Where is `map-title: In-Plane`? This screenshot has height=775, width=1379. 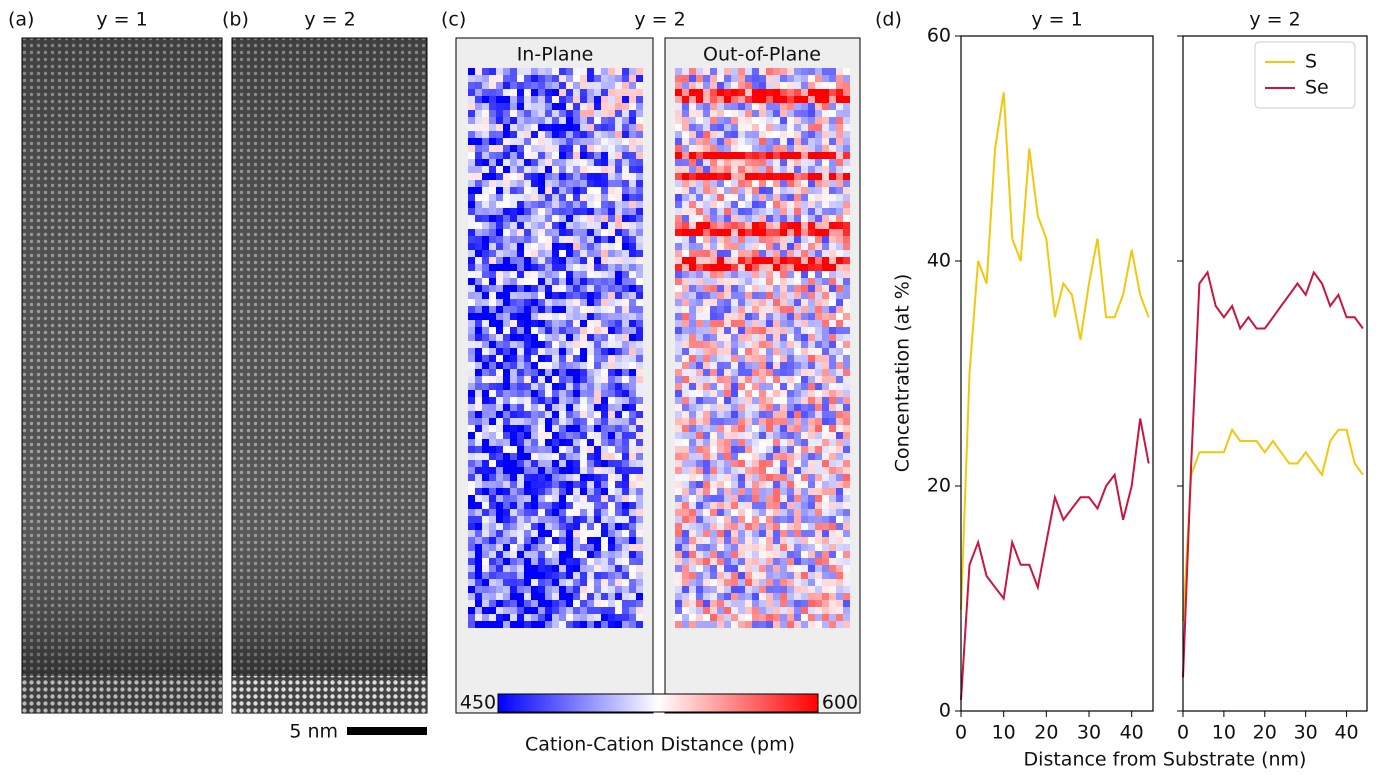 map-title: In-Plane is located at coordinates (555, 55).